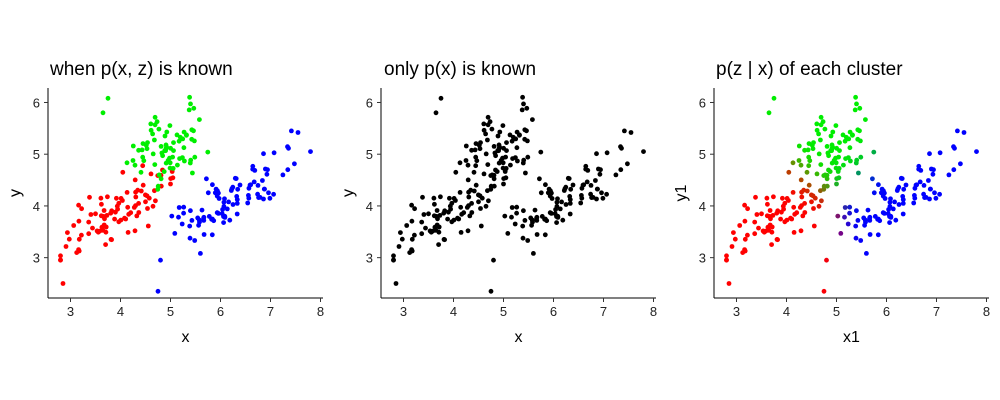 The image size is (1000, 400). I want to click on panel-title: p(z | x) of each cluster, so click(809, 69).